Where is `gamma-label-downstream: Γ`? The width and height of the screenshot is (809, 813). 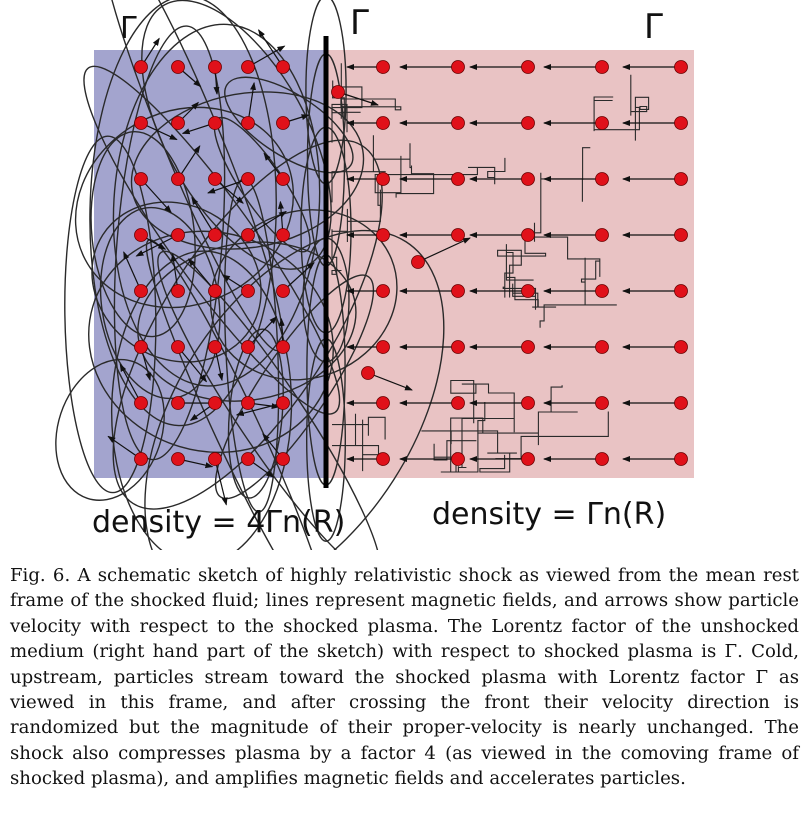
gamma-label-downstream: Γ is located at coordinates (128, 28).